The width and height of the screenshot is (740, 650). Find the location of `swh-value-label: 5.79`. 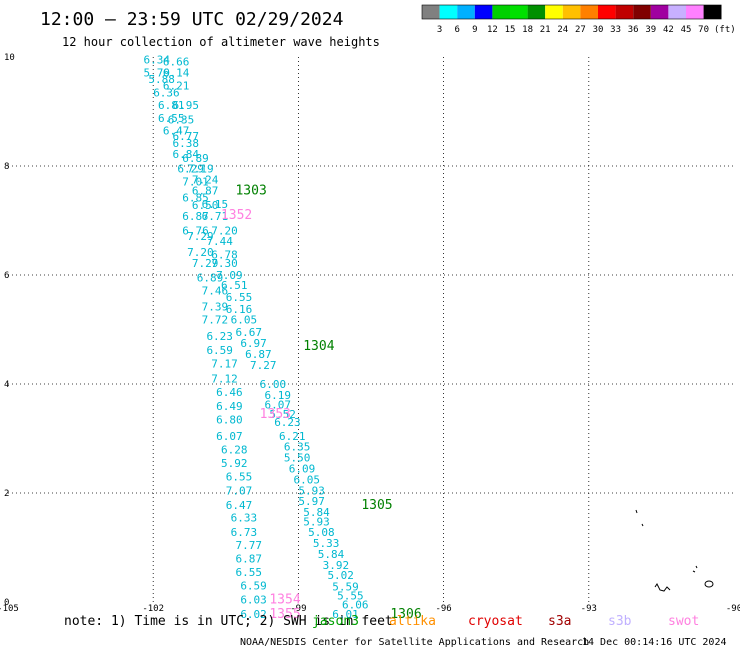

swh-value-label: 5.79 is located at coordinates (157, 72).